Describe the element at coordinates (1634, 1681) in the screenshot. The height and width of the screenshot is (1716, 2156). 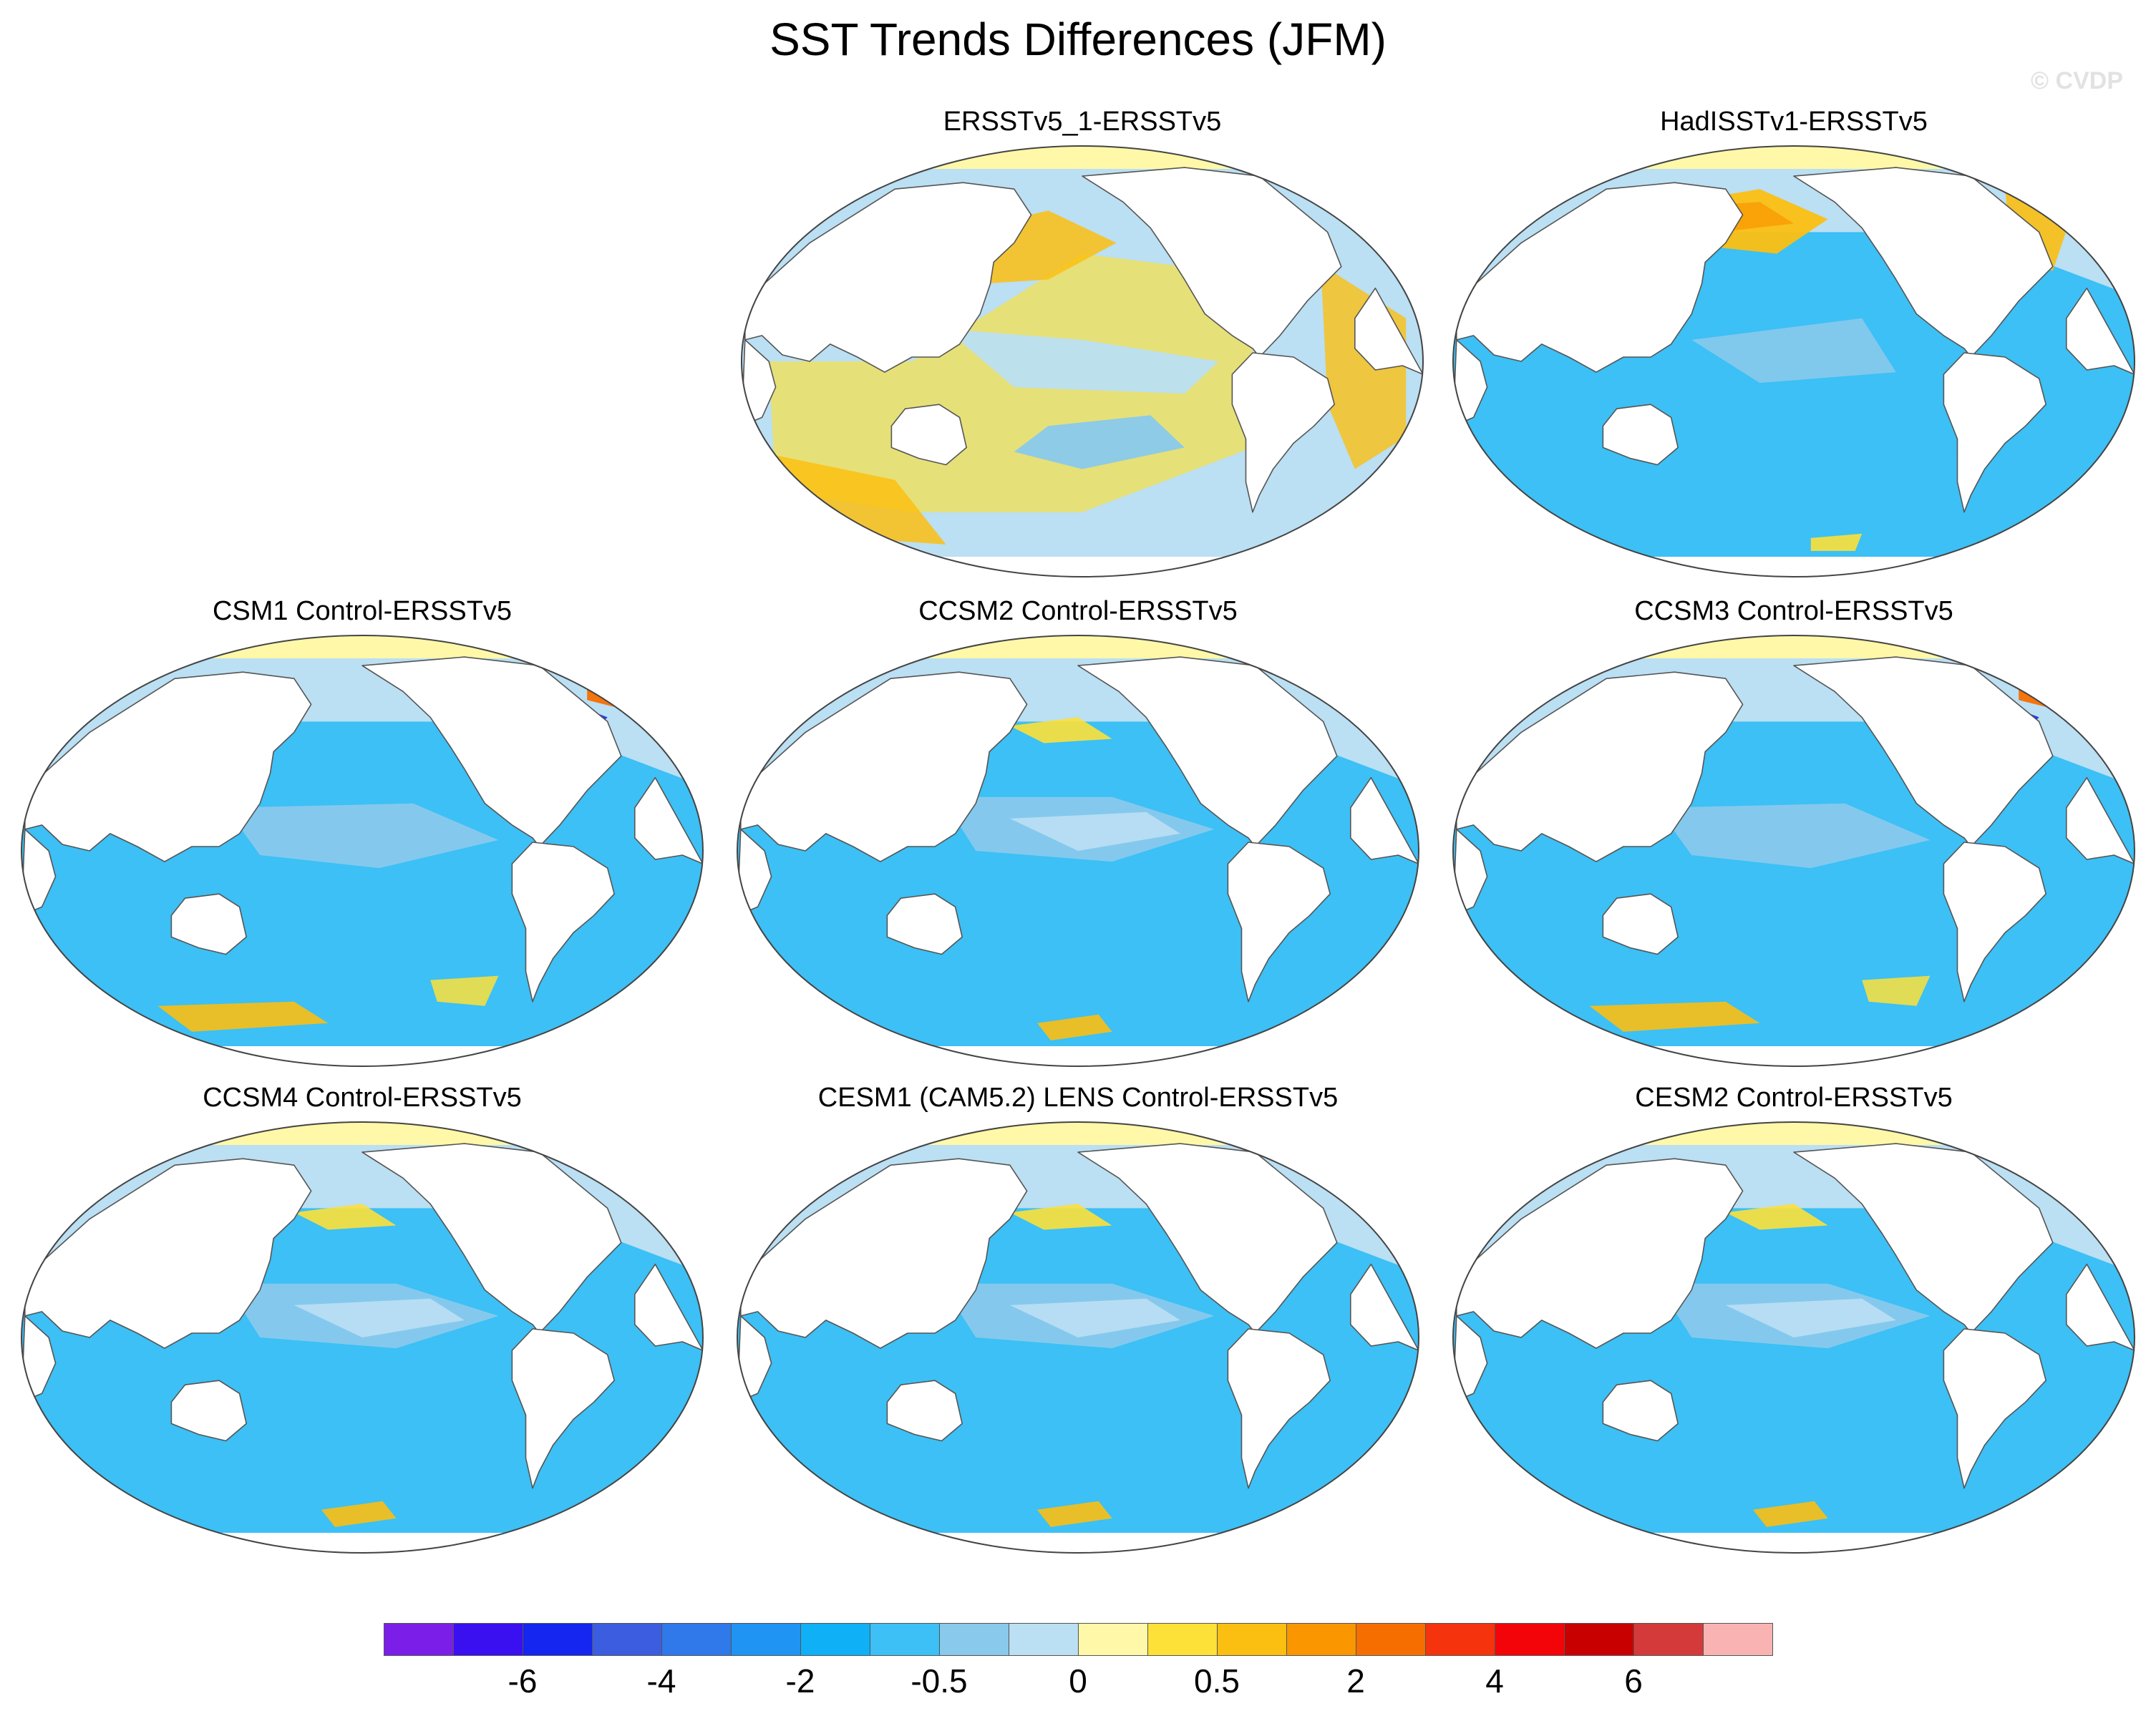
I see `colorbar-tick-label: 6` at that location.